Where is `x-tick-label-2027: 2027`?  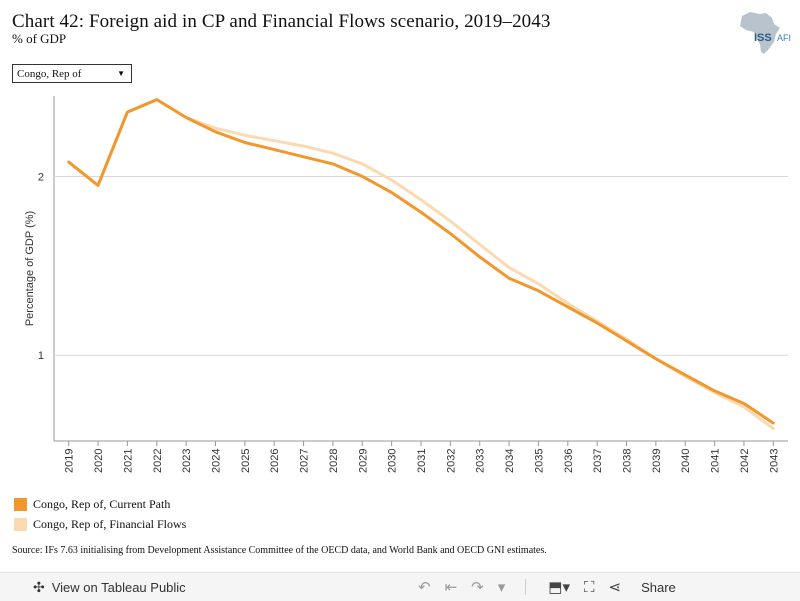
x-tick-label-2027: 2027 is located at coordinates (305, 461).